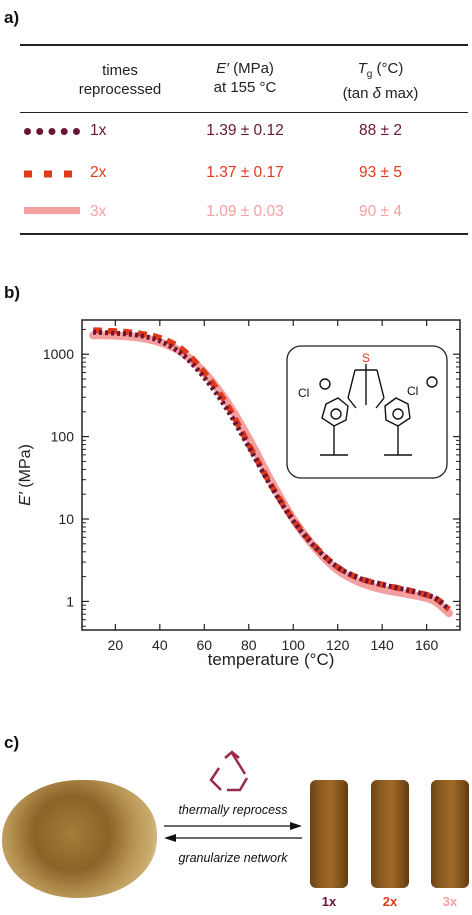  Describe the element at coordinates (245, 211) in the screenshot. I see `row-3x-modulus: 1.09 ± 0.03` at that location.